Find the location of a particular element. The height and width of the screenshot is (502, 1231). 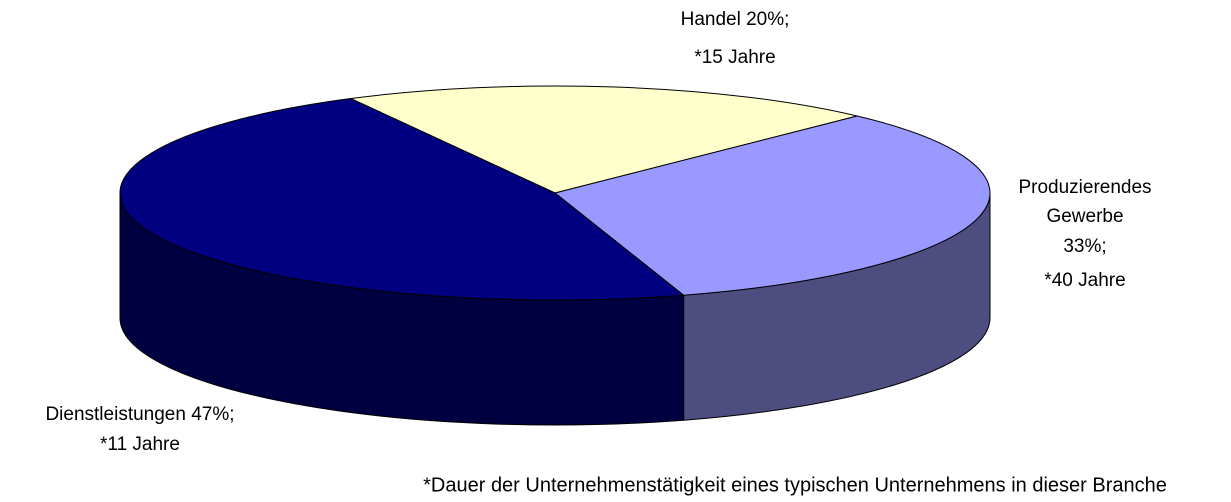

data-label: *15 Jahre is located at coordinates (734, 57).